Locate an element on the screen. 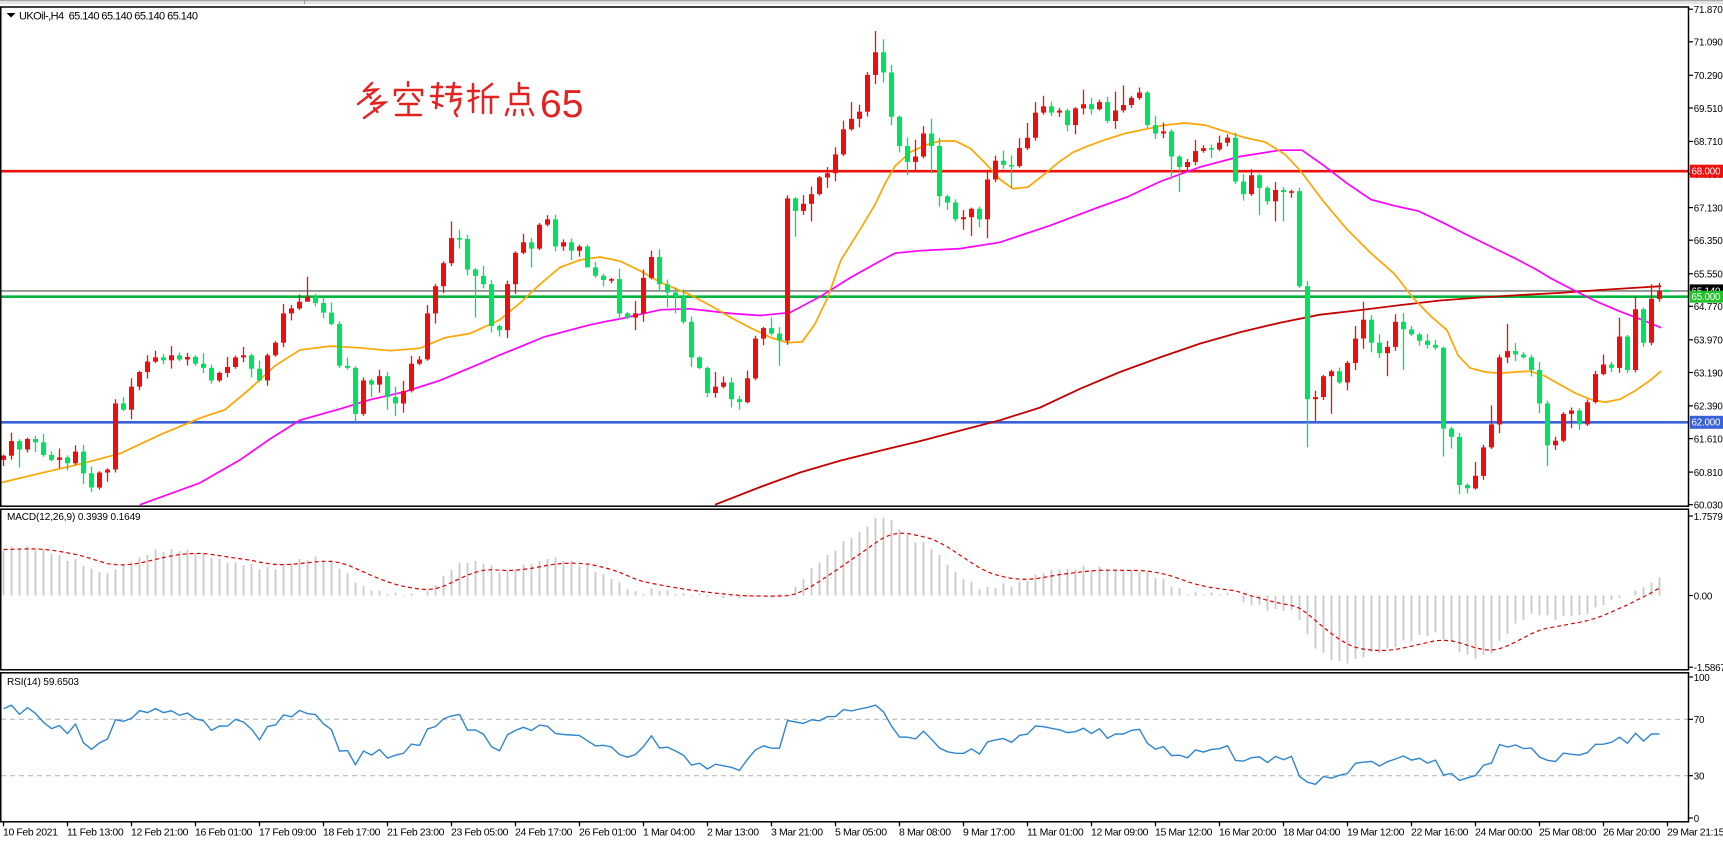 This screenshot has width=1723, height=848. svg-text: 8 Mar 08:00 is located at coordinates (925, 833).